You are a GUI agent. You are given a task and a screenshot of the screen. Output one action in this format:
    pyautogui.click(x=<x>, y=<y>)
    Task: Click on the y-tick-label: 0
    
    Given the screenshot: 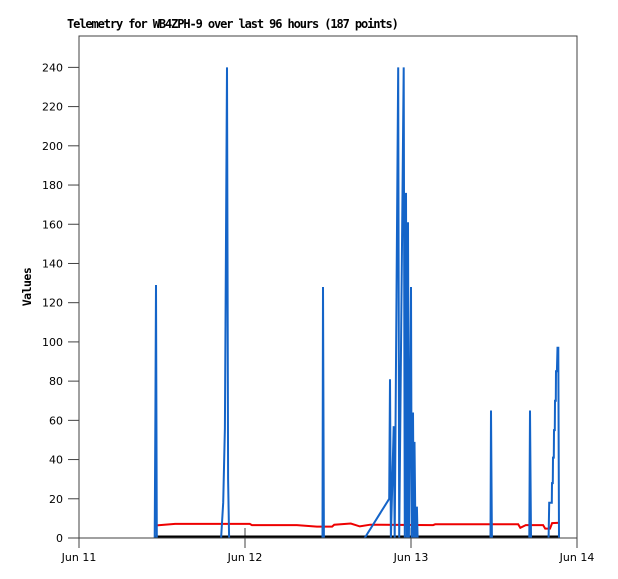 What is the action you would take?
    pyautogui.click(x=59, y=538)
    